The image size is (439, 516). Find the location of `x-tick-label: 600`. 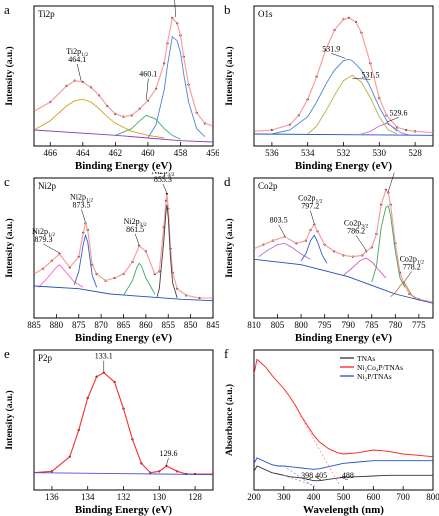

x-tick-label: 600 is located at coordinates (374, 497).